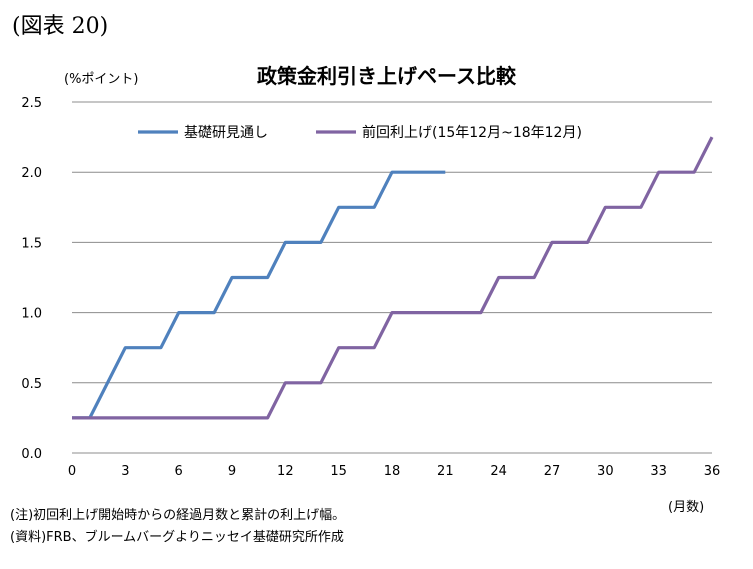  I want to click on x-tick-label: 0, so click(72, 471).